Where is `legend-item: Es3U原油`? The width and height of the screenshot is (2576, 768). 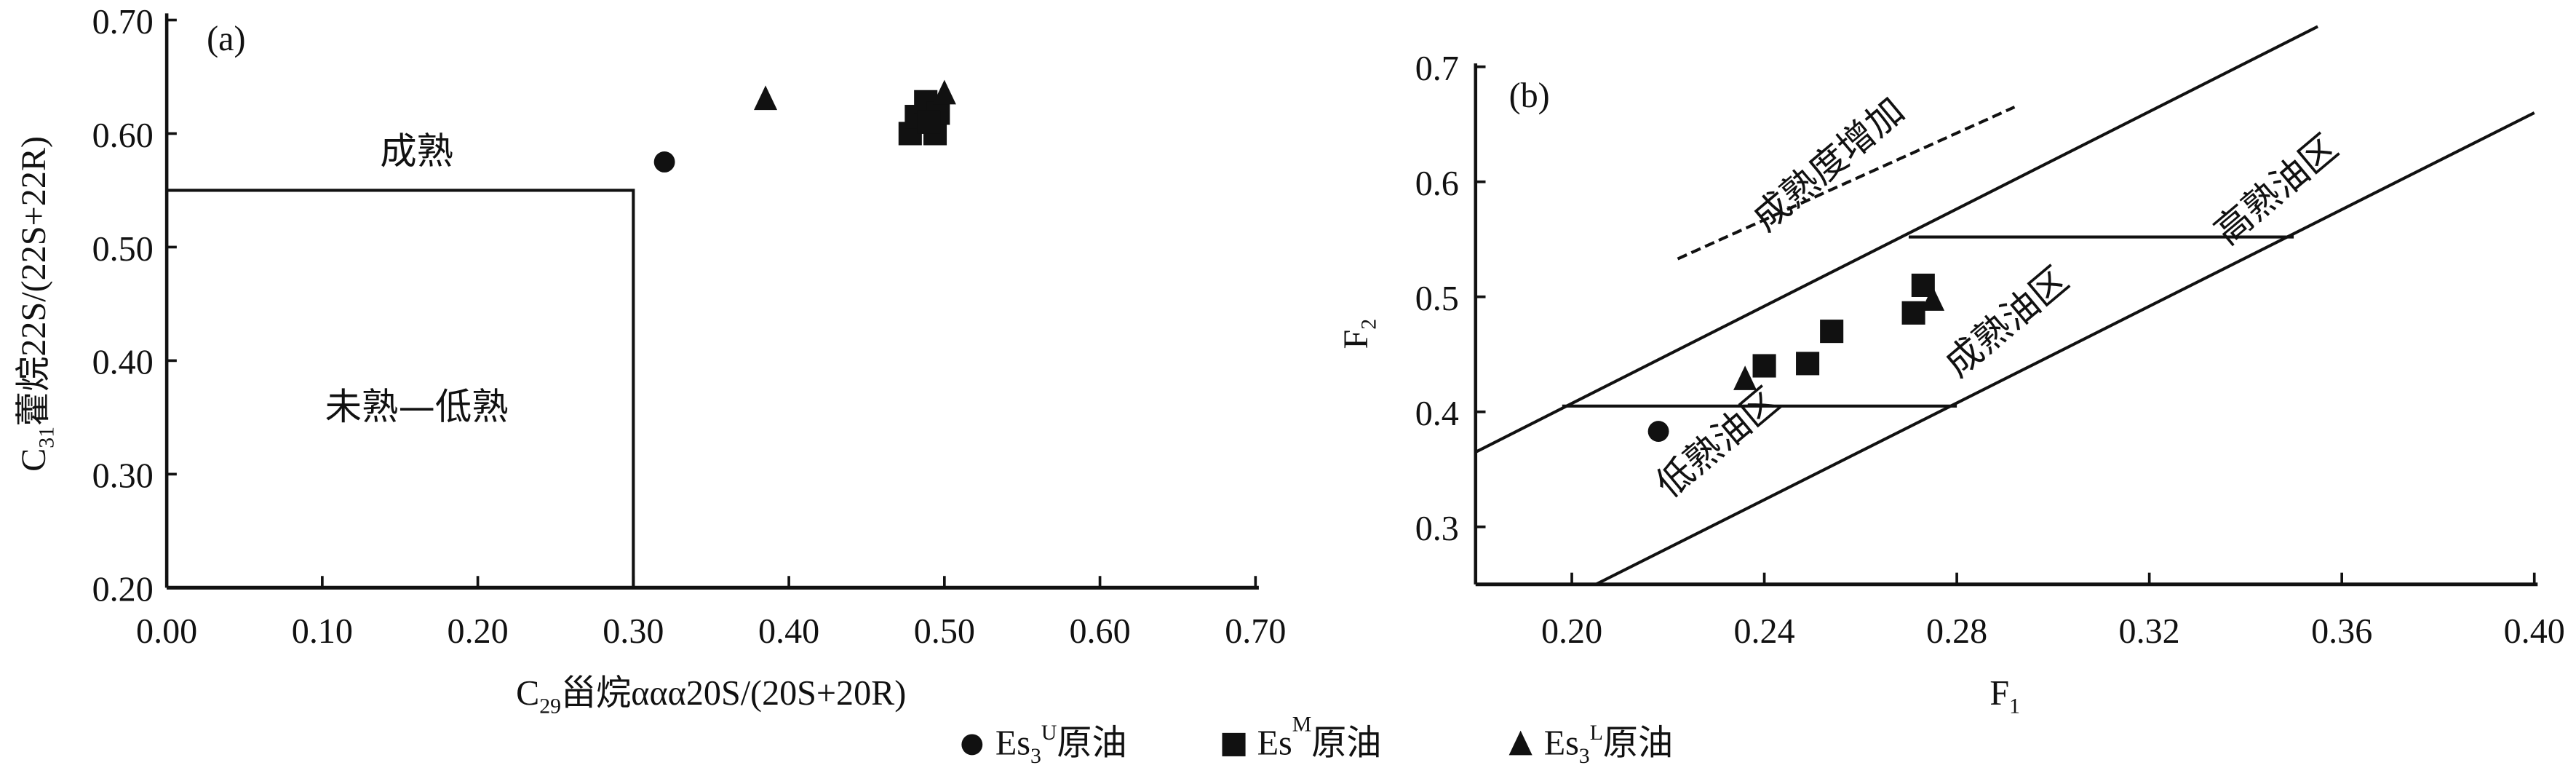 legend-item: Es3U原油 is located at coordinates (1061, 744).